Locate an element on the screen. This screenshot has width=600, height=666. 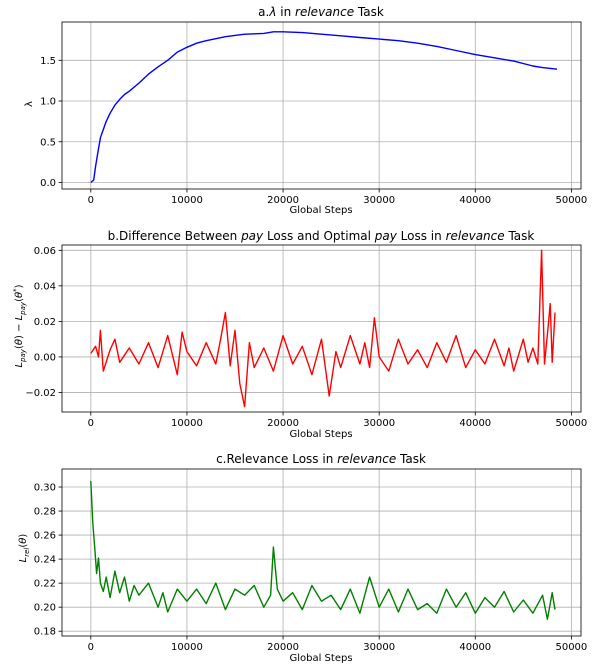
chart-c-ytick-label: 0.28 is located at coordinates (45, 512).